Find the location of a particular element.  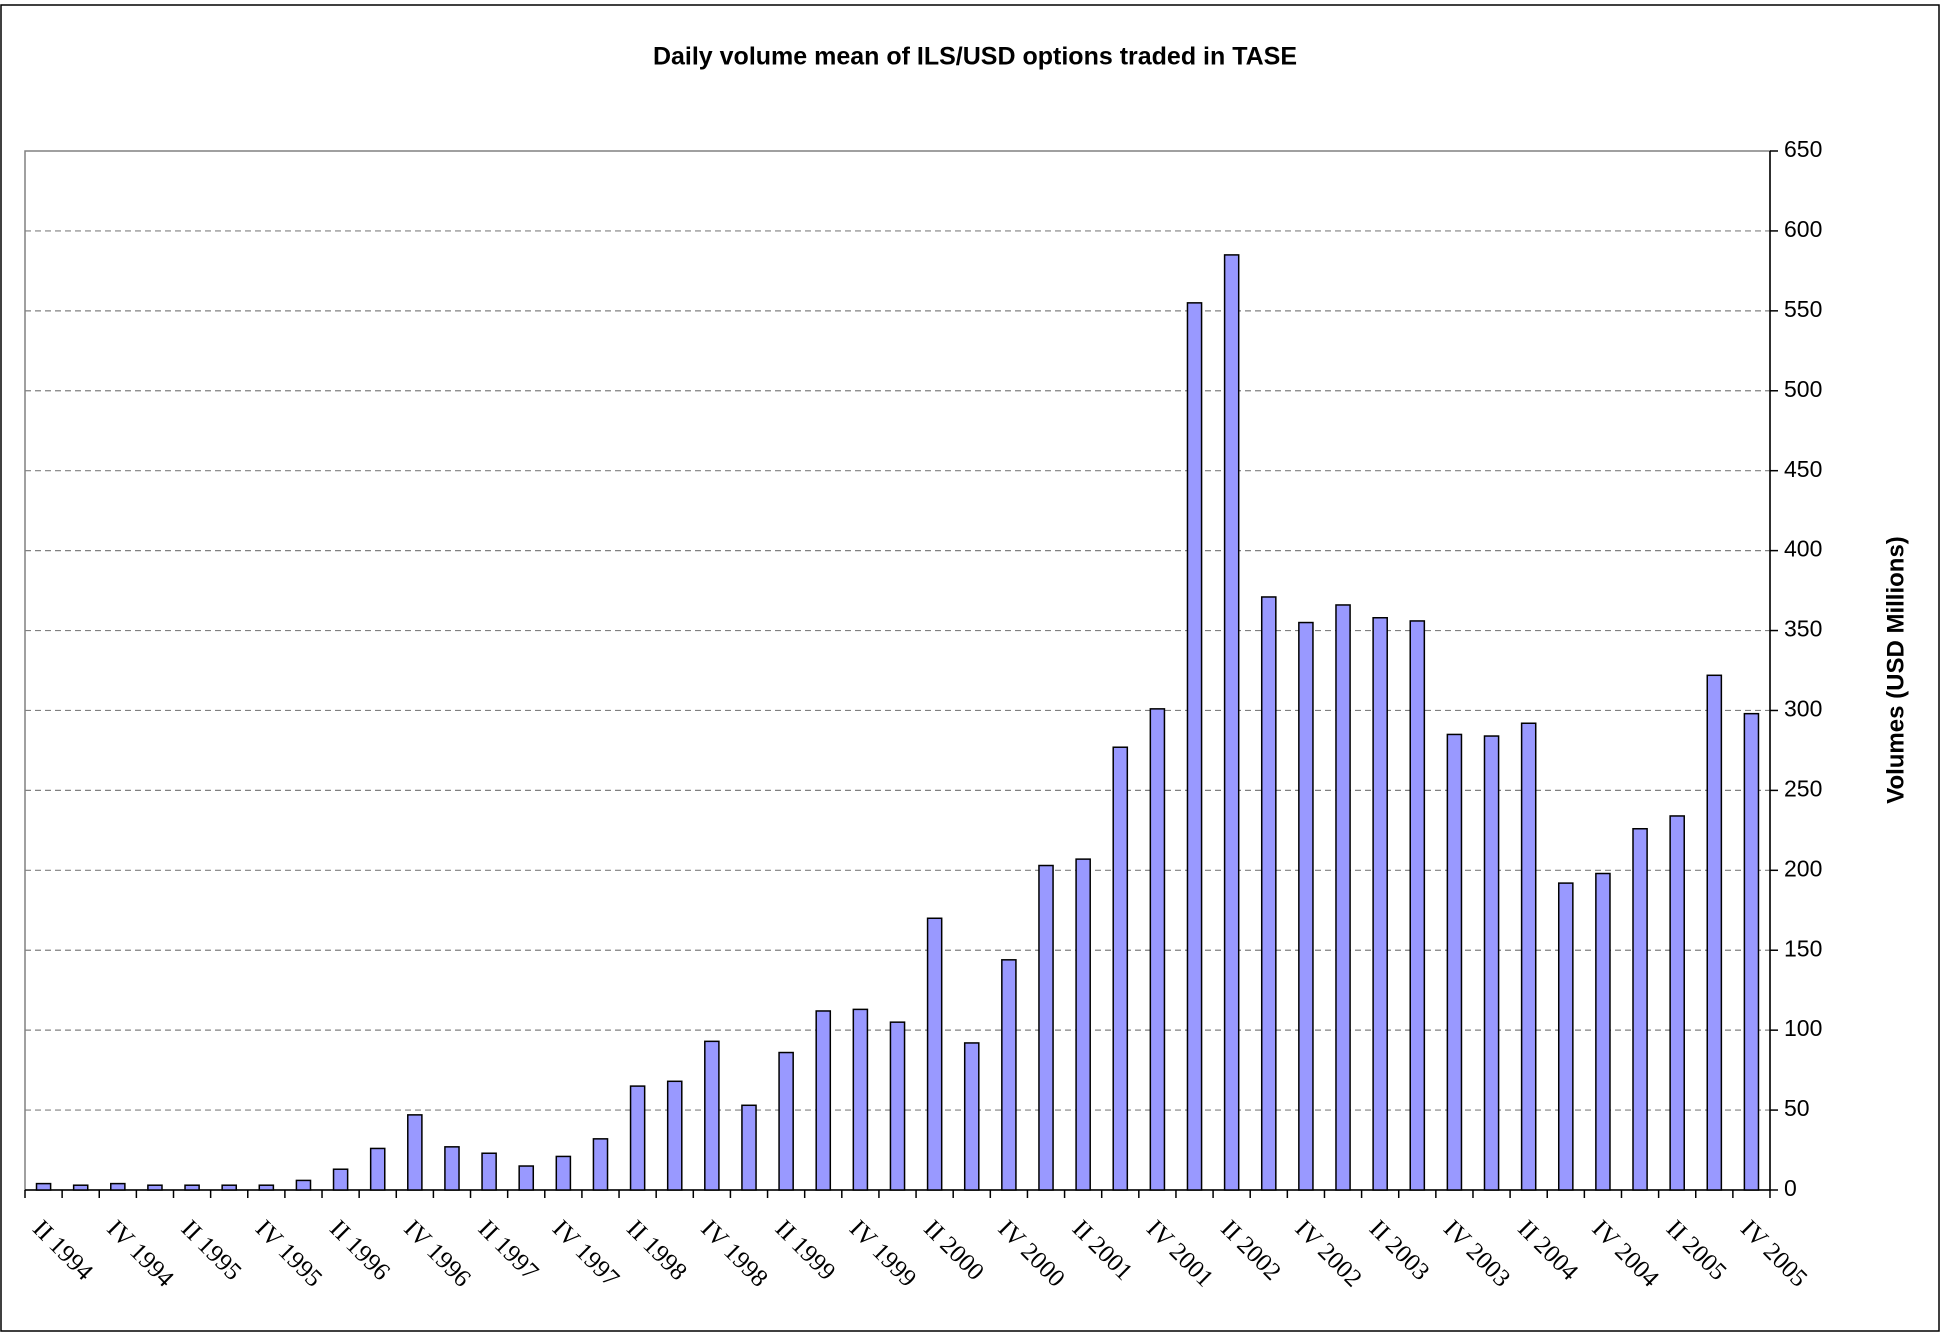

y-tick-label: 600 is located at coordinates (1803, 229).